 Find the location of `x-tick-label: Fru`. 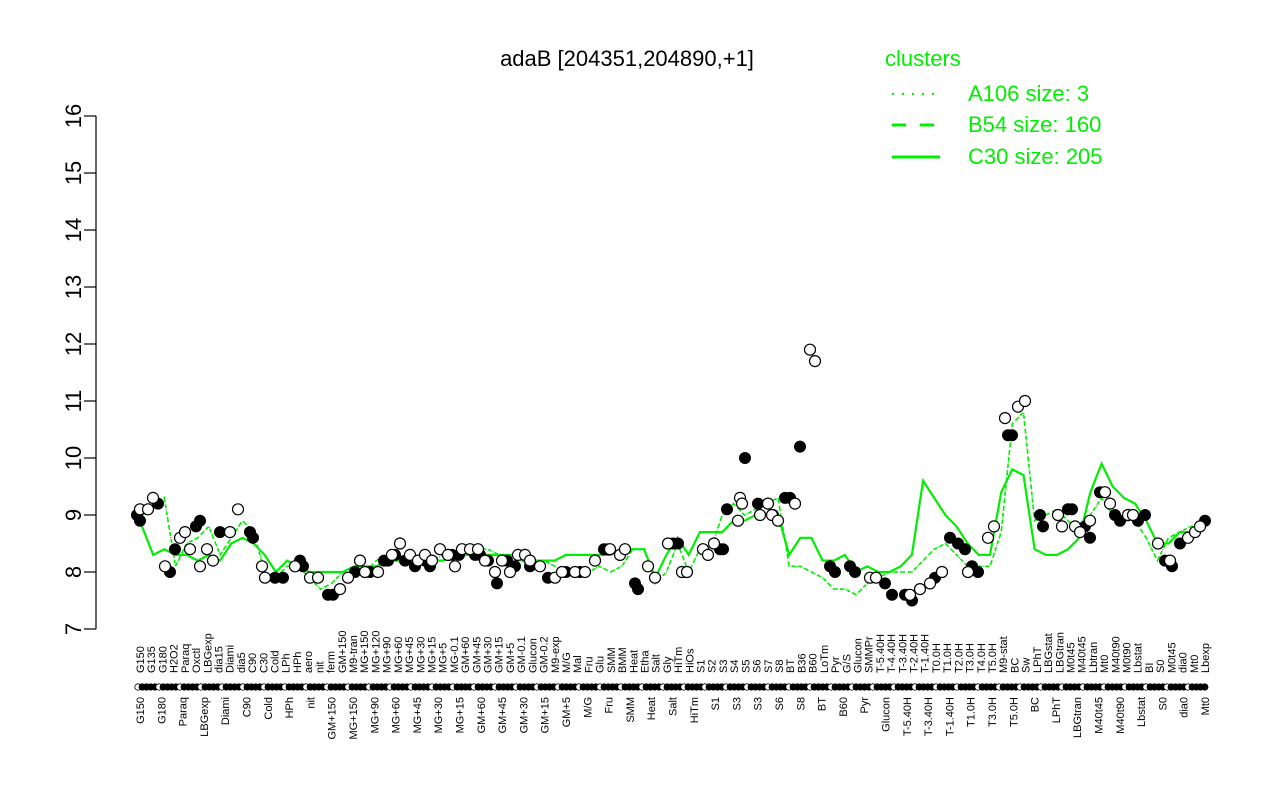

x-tick-label: Fru is located at coordinates (589, 665).